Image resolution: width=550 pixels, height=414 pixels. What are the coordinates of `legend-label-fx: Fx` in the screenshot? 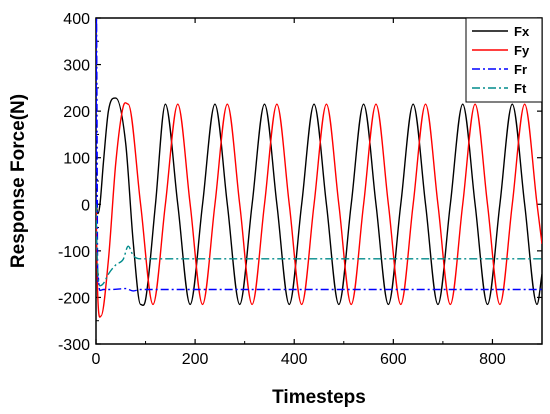 It's located at (522, 31).